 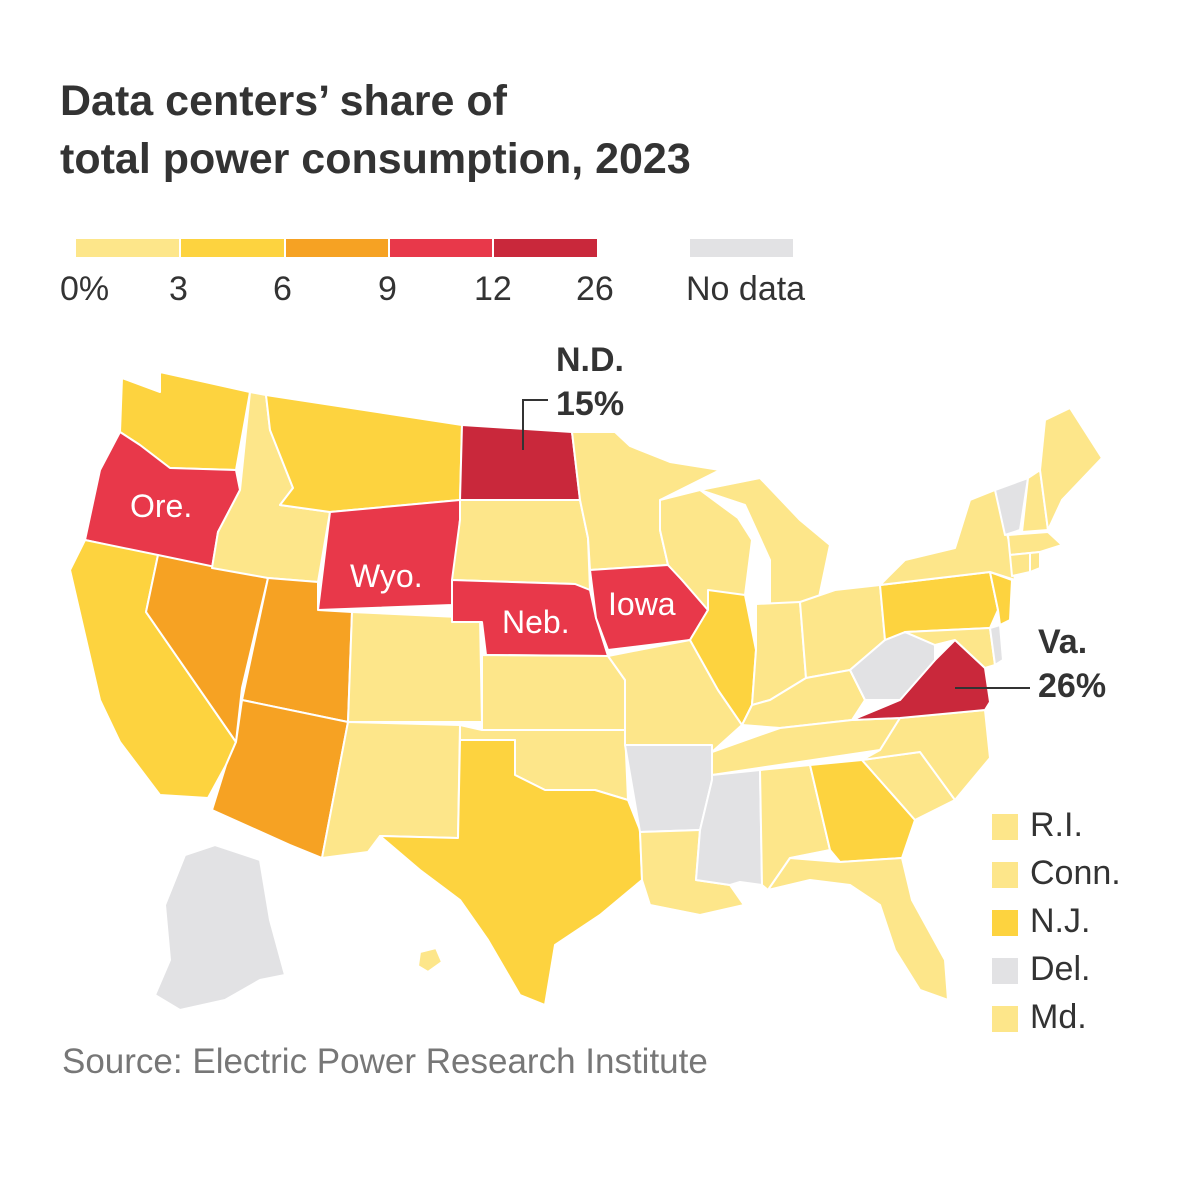 I want to click on title-line-2: total power consumption, 2023, so click(x=375, y=159).